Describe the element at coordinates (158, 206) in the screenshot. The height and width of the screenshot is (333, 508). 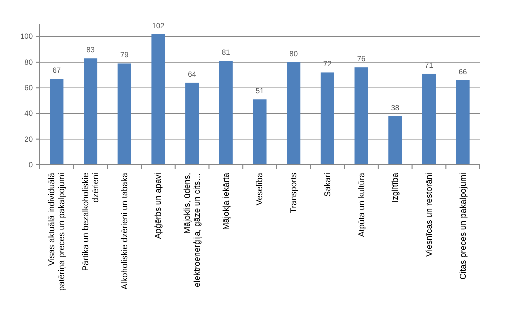
I see `x-tick-label: Apģērbs un apavi` at that location.